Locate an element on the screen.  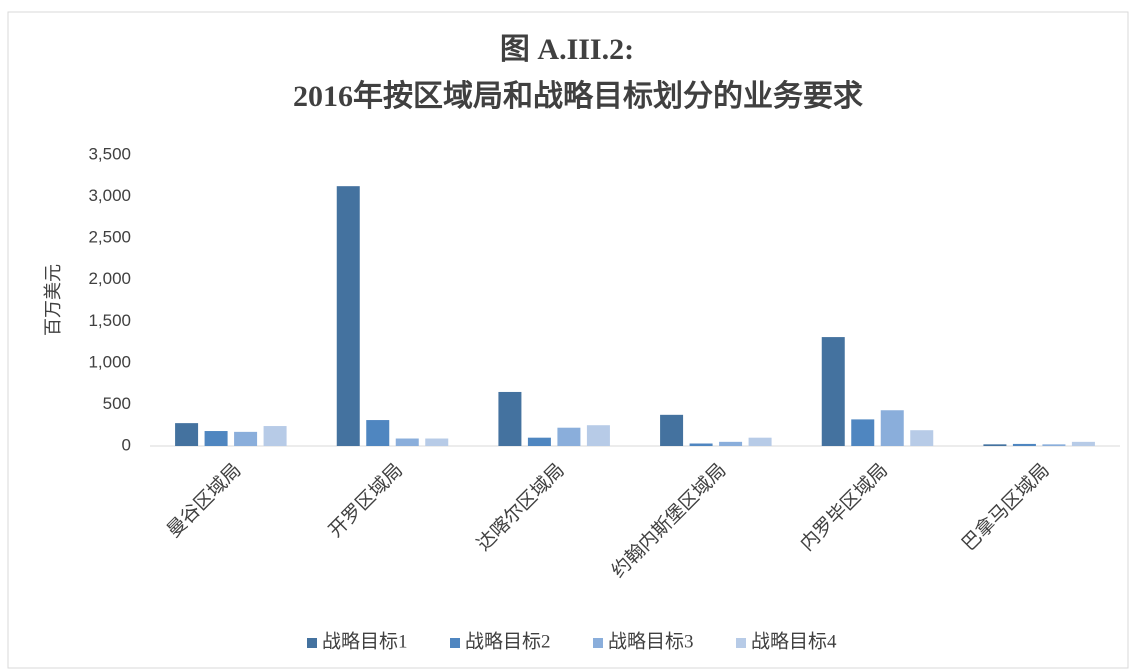
y-tick-label: 500 is located at coordinates (117, 403).